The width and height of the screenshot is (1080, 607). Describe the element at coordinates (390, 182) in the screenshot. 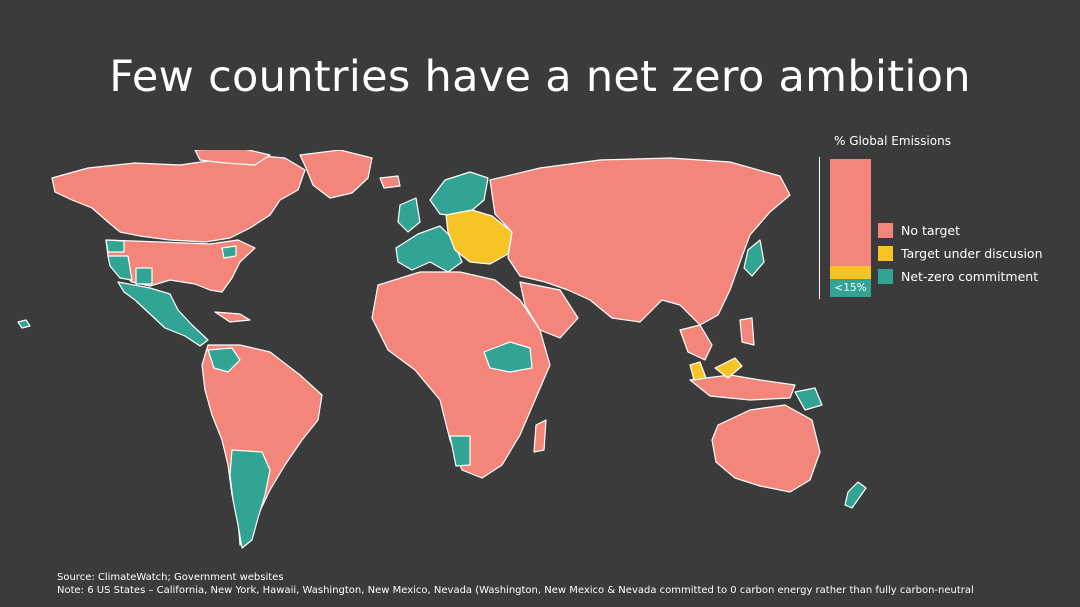

I see `region-iceland` at that location.